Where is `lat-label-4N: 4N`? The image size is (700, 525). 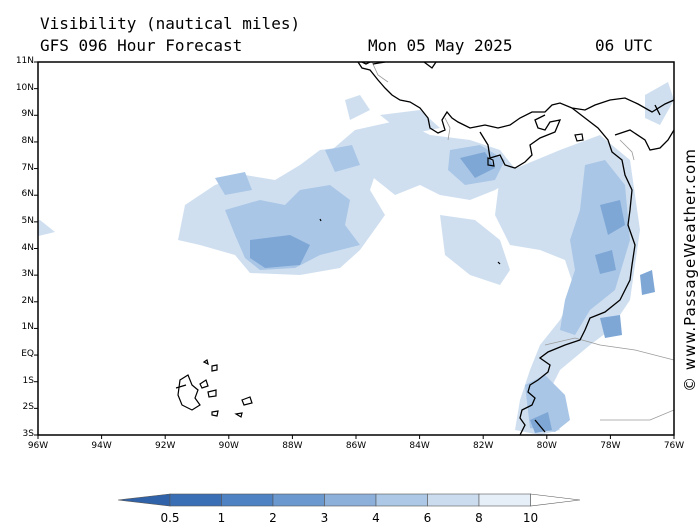
lat-label-4N: 4N is located at coordinates (27, 247).